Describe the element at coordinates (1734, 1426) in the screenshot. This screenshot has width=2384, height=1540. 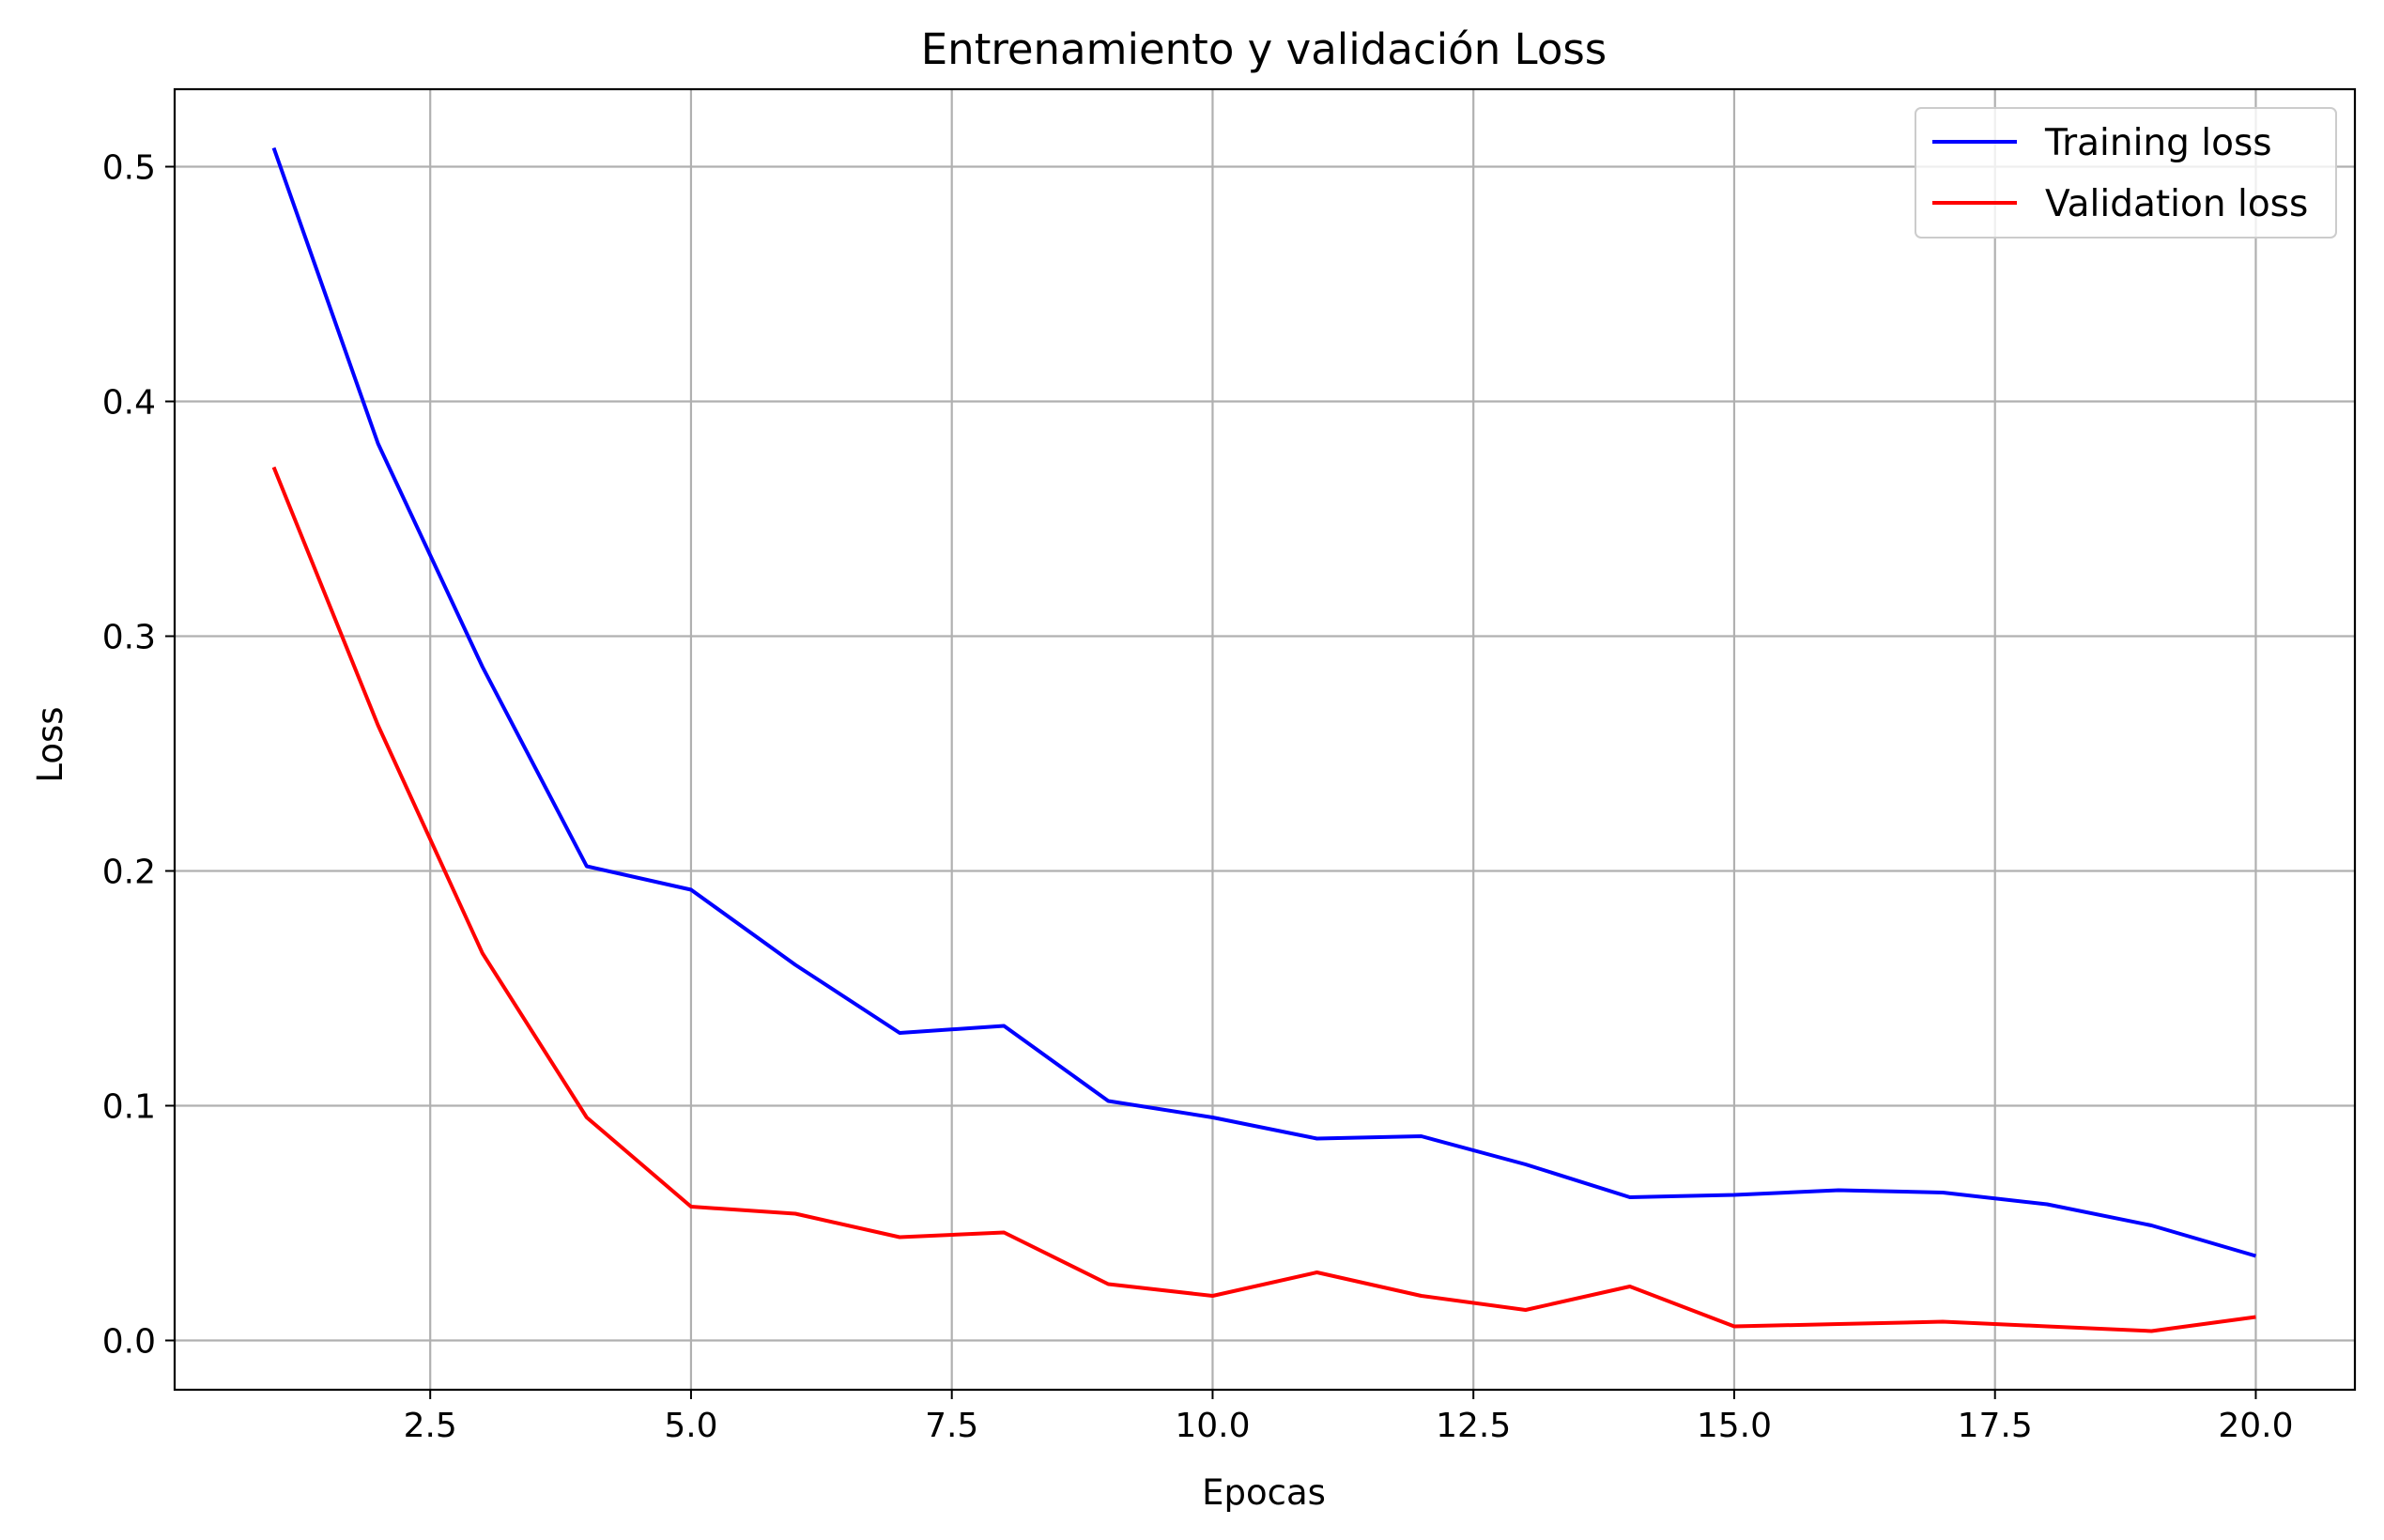
I see `x-tick-label: 15.0` at that location.